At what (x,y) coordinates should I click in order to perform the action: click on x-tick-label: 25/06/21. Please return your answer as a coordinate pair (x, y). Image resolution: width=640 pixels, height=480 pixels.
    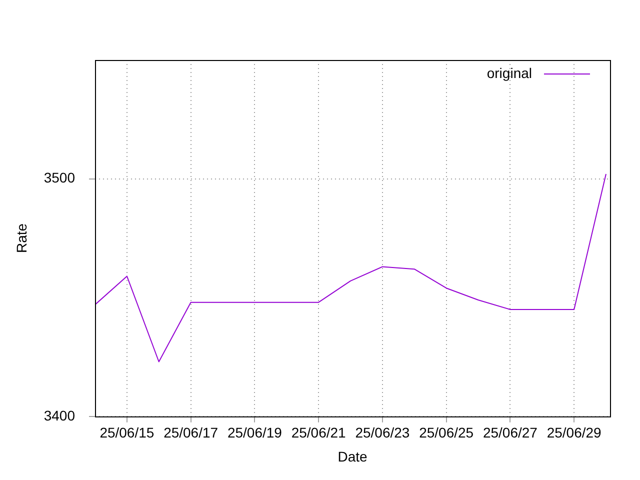
    Looking at the image, I should click on (318, 432).